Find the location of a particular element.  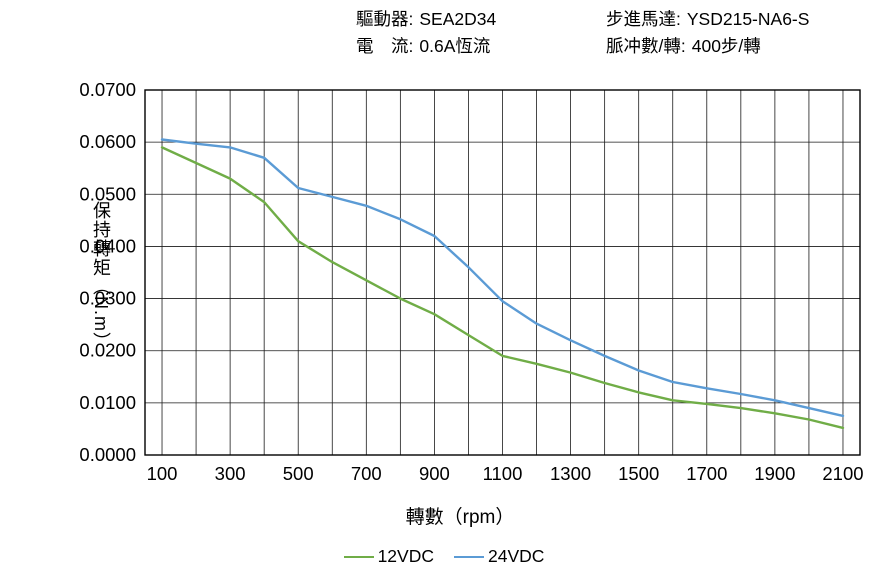

x-tick-label: 100 is located at coordinates (162, 473).